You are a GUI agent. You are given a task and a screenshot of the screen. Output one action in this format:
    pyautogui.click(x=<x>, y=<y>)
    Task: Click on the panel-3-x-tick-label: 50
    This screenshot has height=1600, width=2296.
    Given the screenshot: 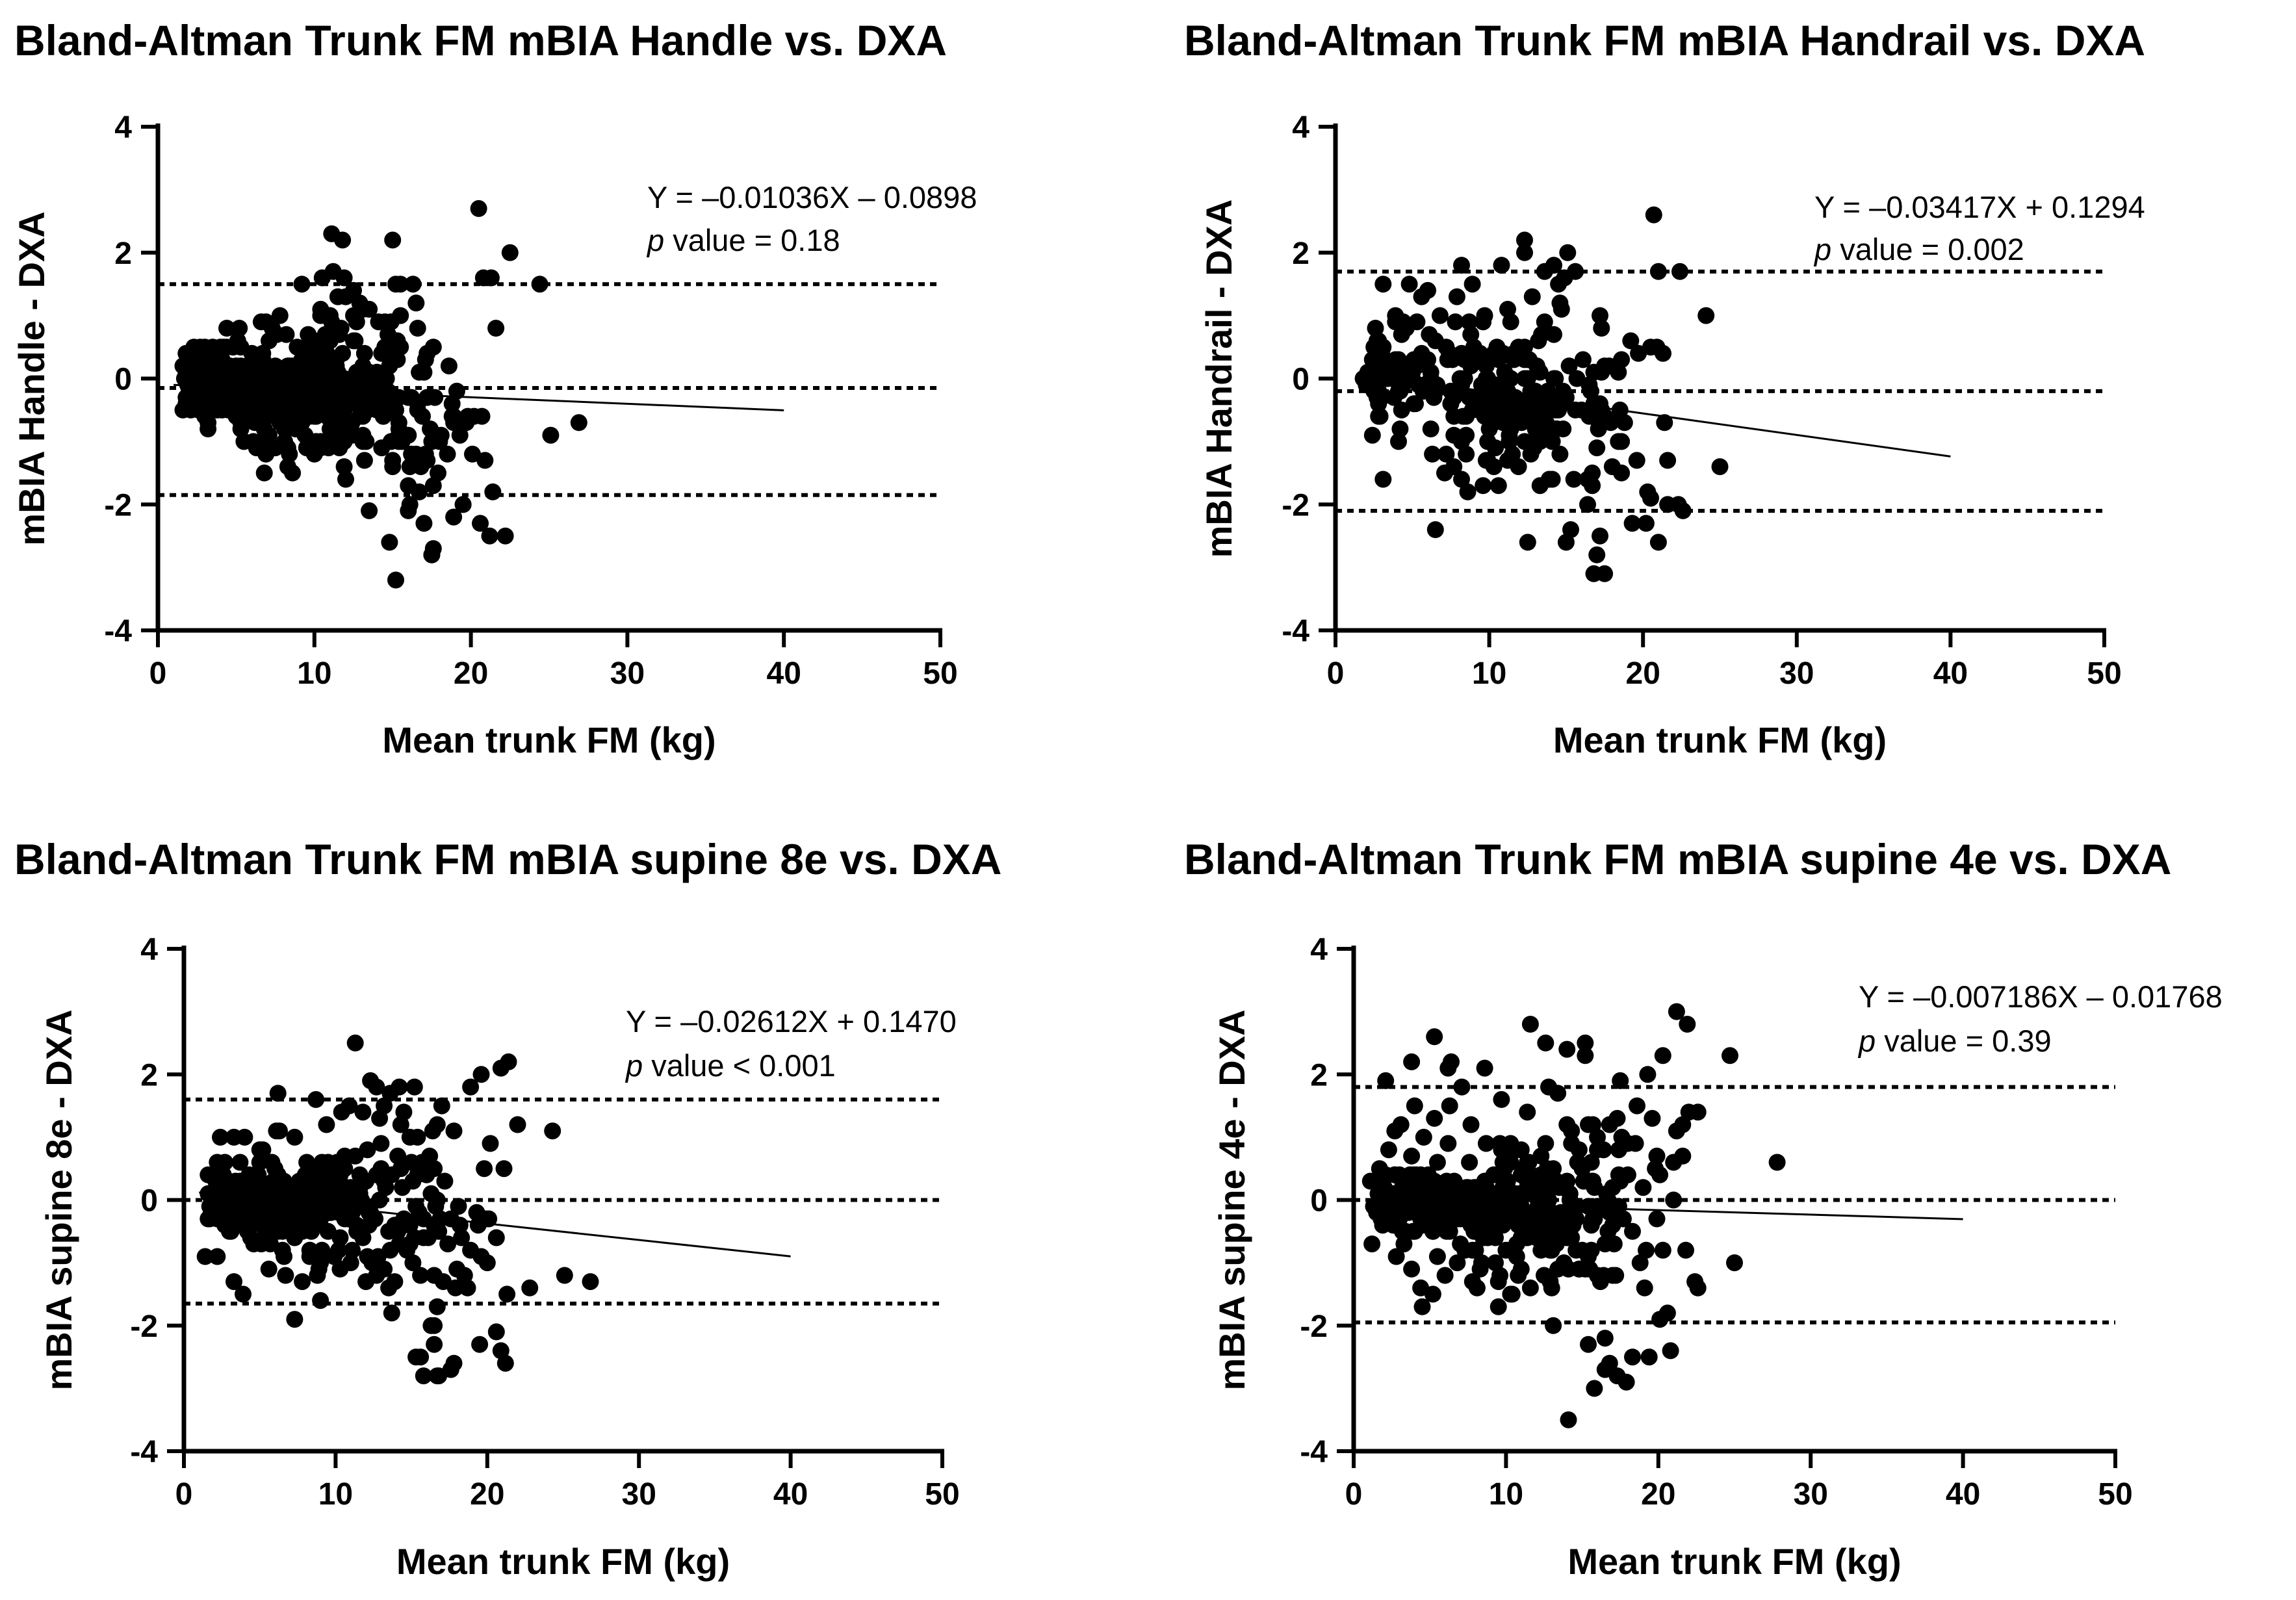 What is the action you would take?
    pyautogui.click(x=942, y=1494)
    